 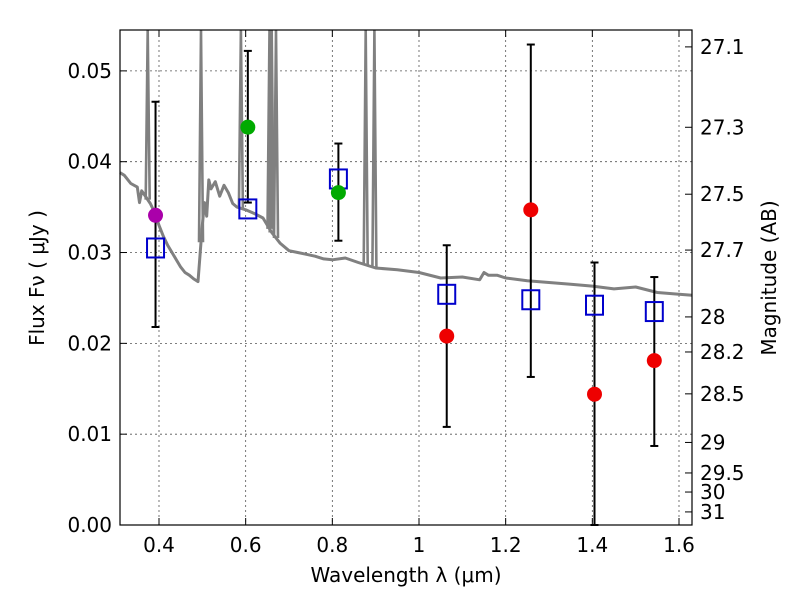 I want to click on y-tick-label: 0.03, so click(x=89, y=253).